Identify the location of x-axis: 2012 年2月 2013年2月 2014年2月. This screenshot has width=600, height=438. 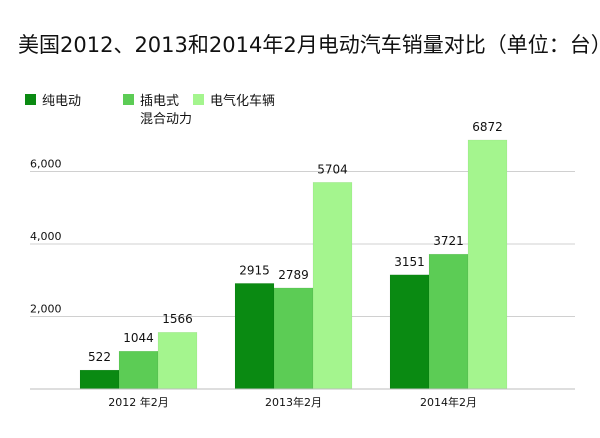
(302, 398).